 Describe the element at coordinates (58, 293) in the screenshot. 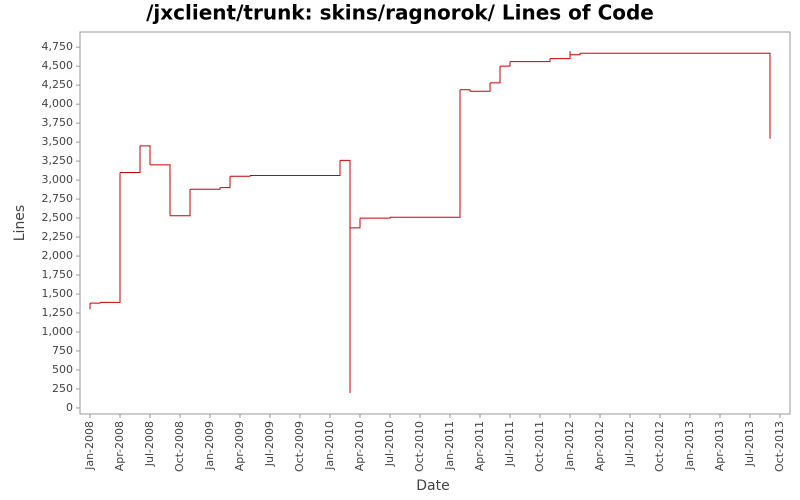

I see `y-tick-label: 1,500` at that location.